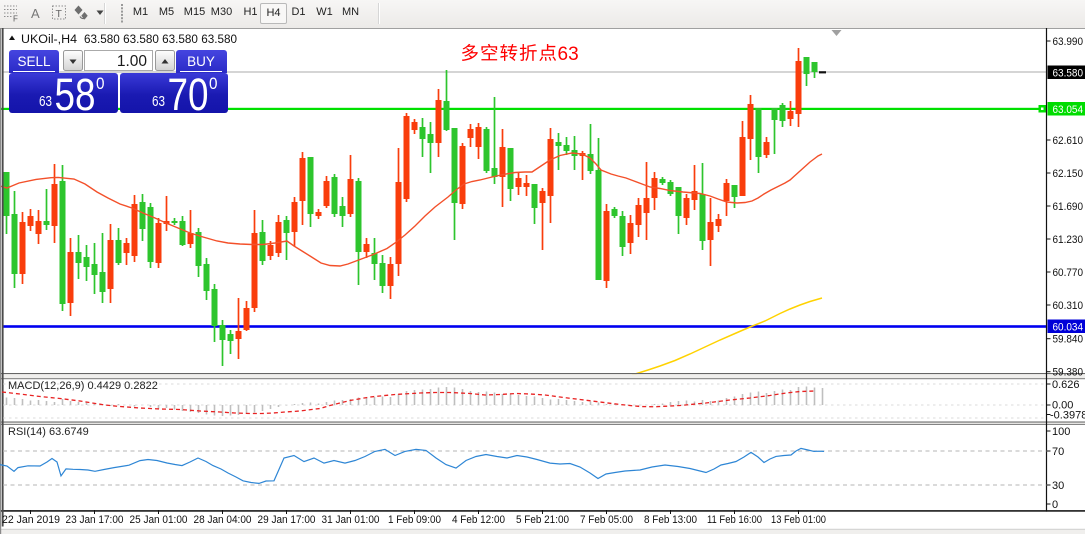 The image size is (1085, 534). What do you see at coordinates (83, 386) in the screenshot?
I see `svg-text: MACD(12,26,9) 0.4429 0.2822` at bounding box center [83, 386].